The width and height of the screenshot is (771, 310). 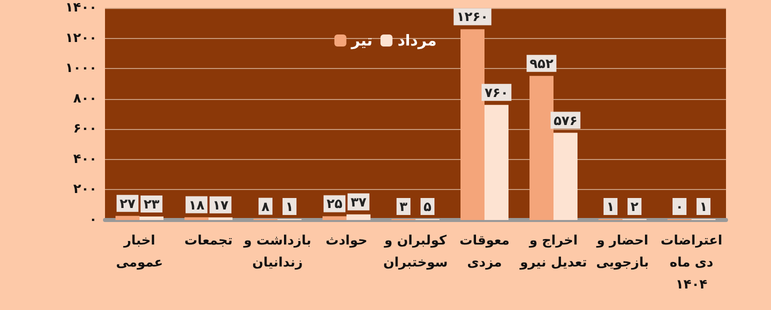 What do you see at coordinates (622, 252) in the screenshot?
I see `x-tick-label: احضار و بازجویی` at bounding box center [622, 252].